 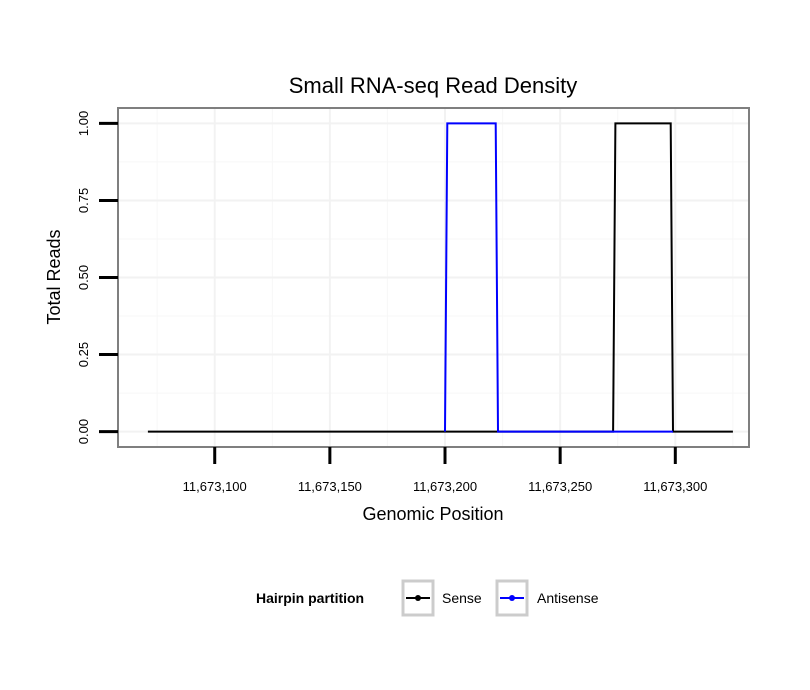 I want to click on chart-title: Small RNA-seq Read Density, so click(x=433, y=85).